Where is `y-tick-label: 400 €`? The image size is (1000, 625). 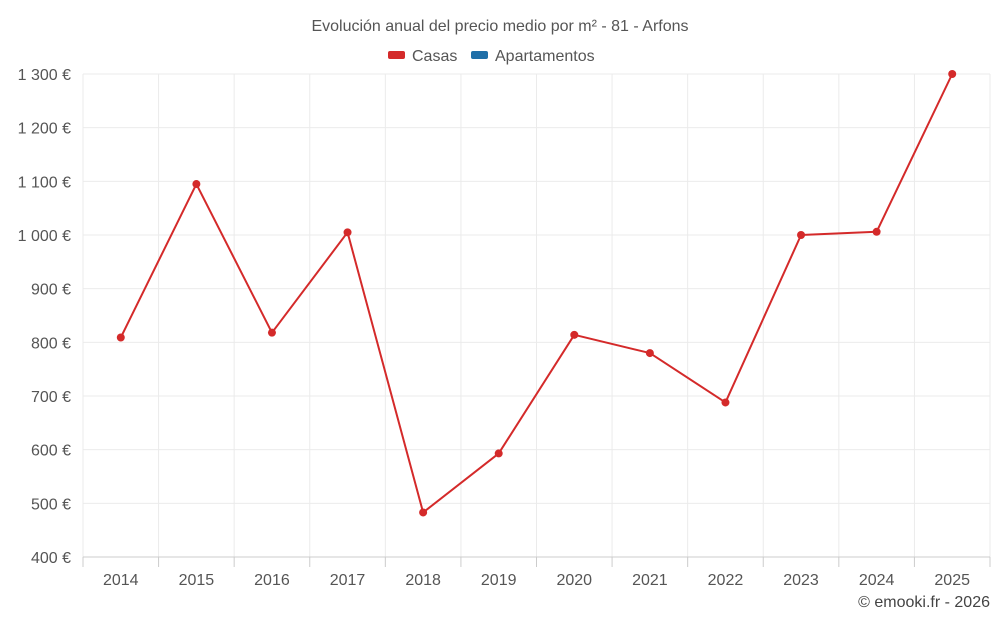
y-tick-label: 400 € is located at coordinates (51, 558).